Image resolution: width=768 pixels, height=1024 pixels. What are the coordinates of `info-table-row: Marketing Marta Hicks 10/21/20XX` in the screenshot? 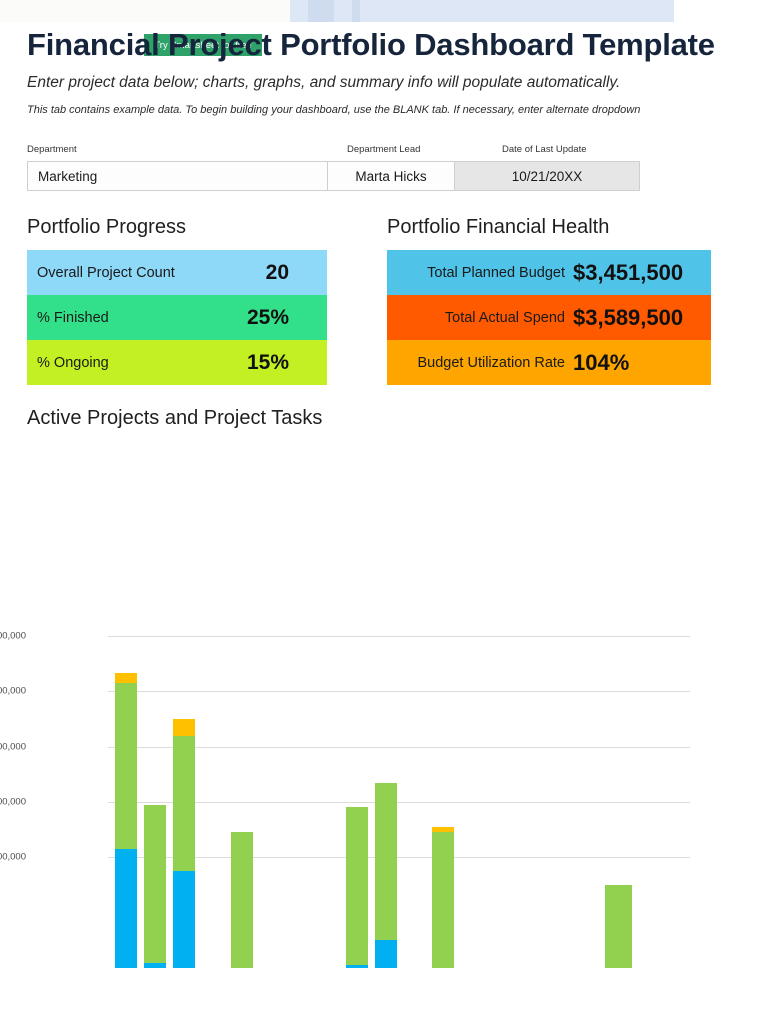 It's located at (333, 176).